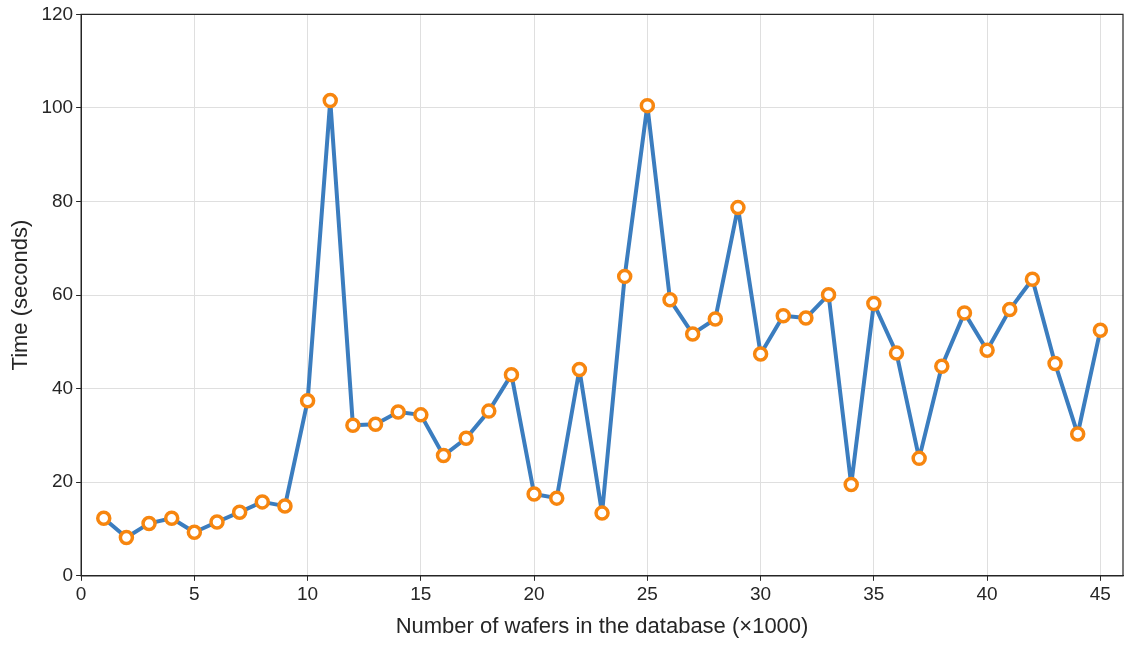  What do you see at coordinates (62, 481) in the screenshot?
I see `y-tick-label: 20` at bounding box center [62, 481].